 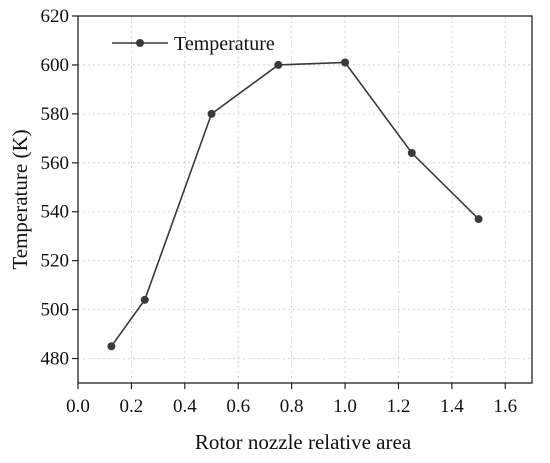 What do you see at coordinates (452, 406) in the screenshot?
I see `x-tick-label: 1.4` at bounding box center [452, 406].